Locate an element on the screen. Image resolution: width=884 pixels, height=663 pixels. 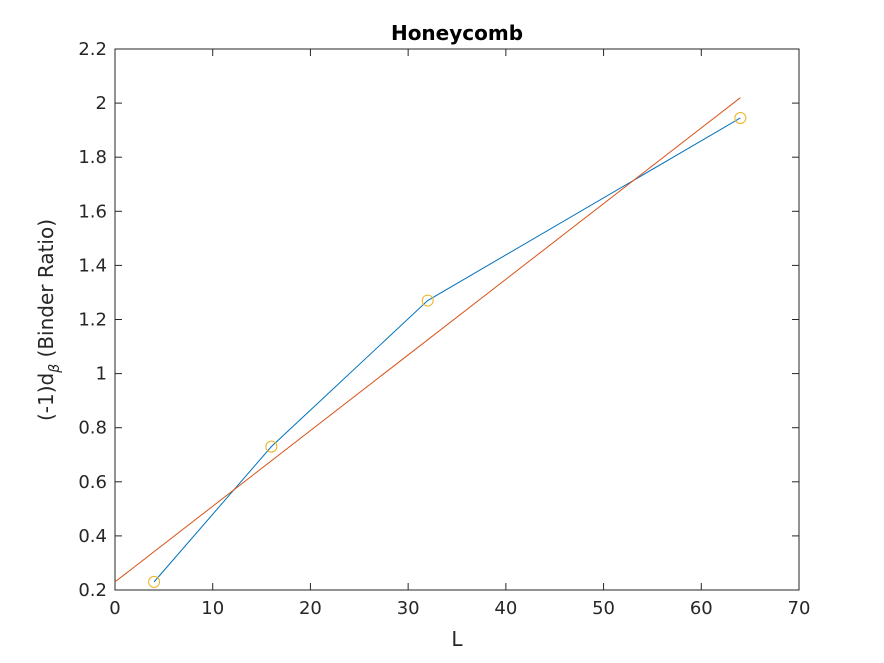
chart-title: Honeycomb is located at coordinates (457, 33).